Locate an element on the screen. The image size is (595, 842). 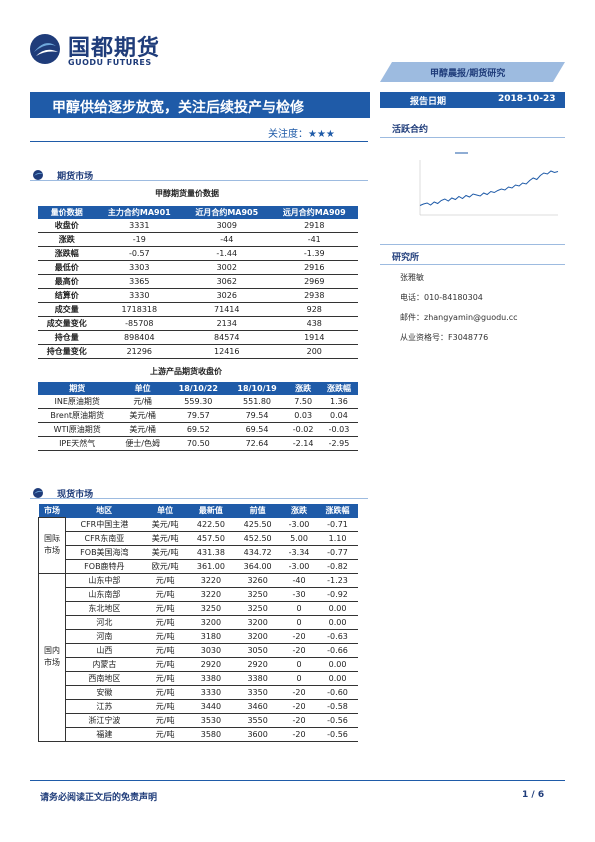
row-label: 持仓量 is located at coordinates (67, 337).